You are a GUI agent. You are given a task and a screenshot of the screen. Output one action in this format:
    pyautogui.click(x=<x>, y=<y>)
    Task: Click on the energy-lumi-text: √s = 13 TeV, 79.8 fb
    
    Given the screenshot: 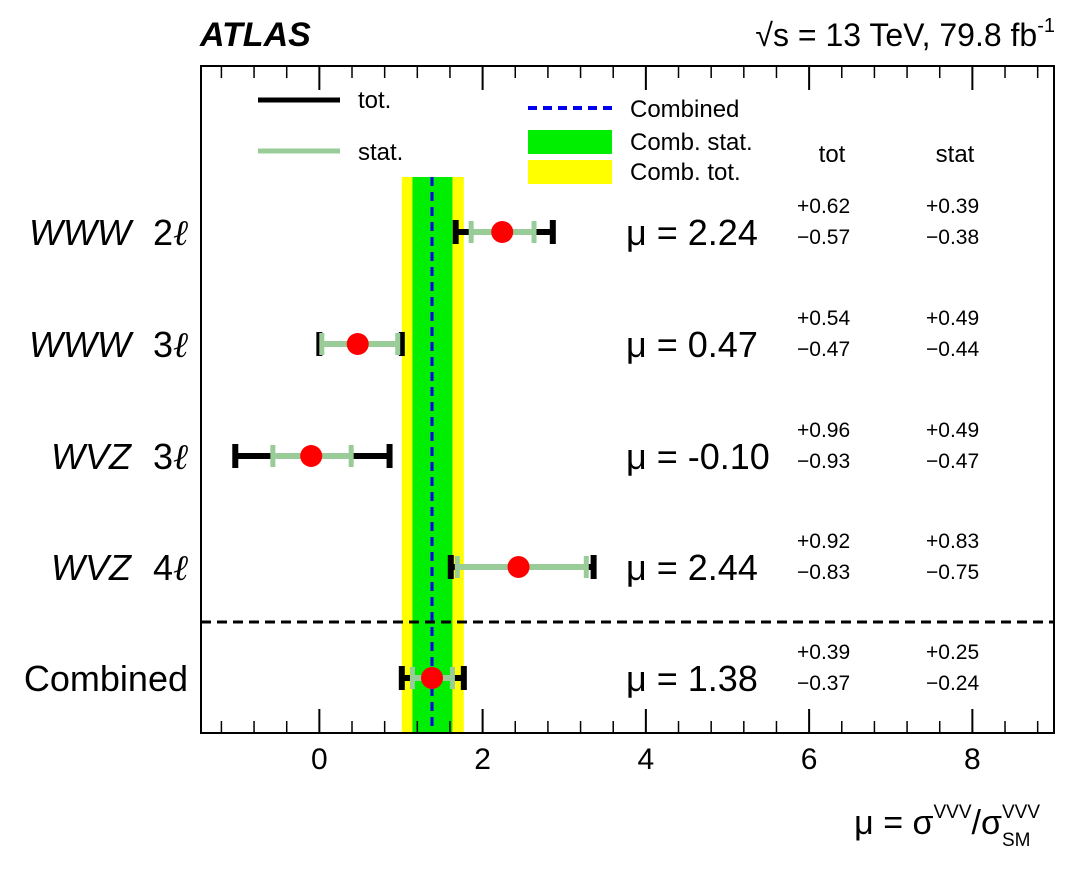 What is the action you would take?
    pyautogui.click(x=896, y=35)
    